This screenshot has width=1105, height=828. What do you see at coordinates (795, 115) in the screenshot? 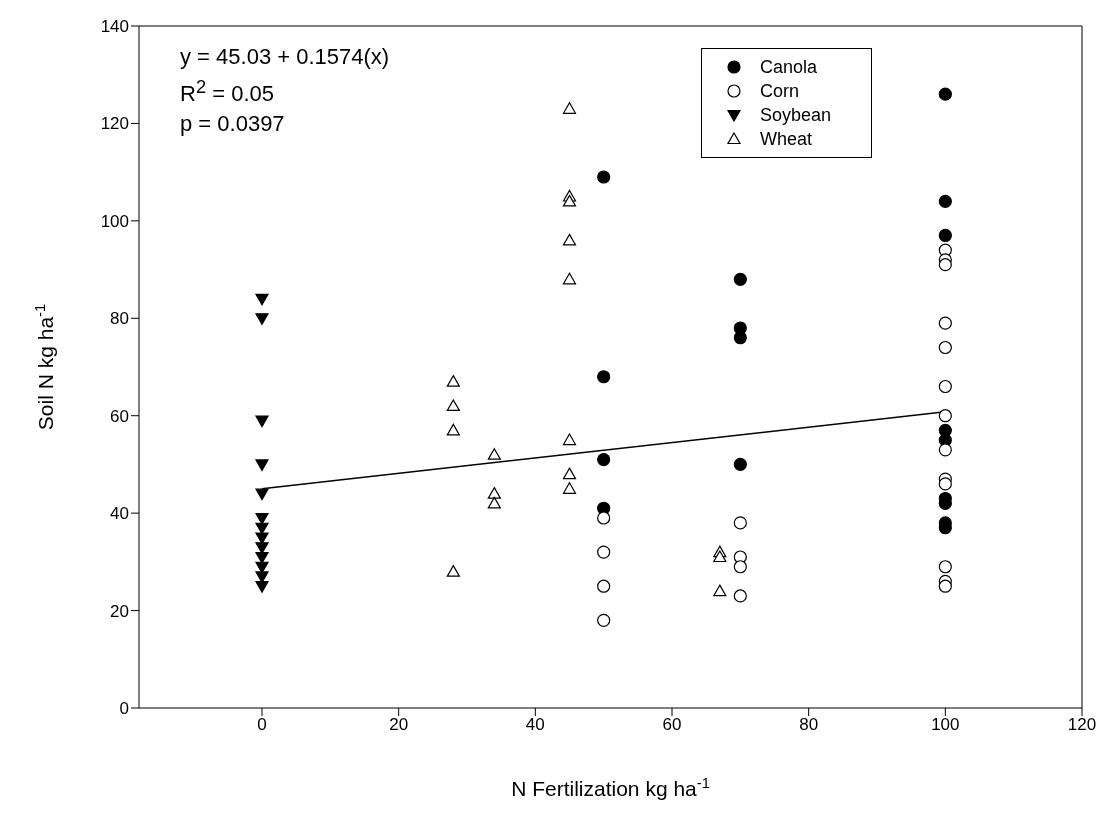
I see `legend-label: Soybean` at bounding box center [795, 115].